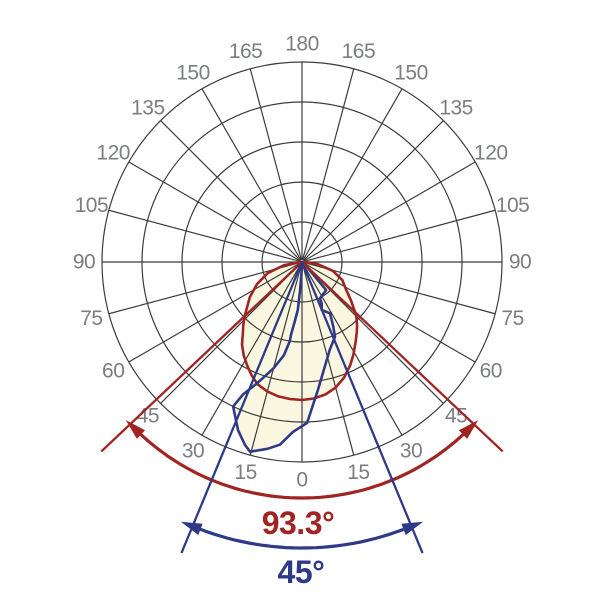 The width and height of the screenshot is (600, 600). What do you see at coordinates (301, 572) in the screenshot?
I see `beam-angle-blue-label: 45°` at bounding box center [301, 572].